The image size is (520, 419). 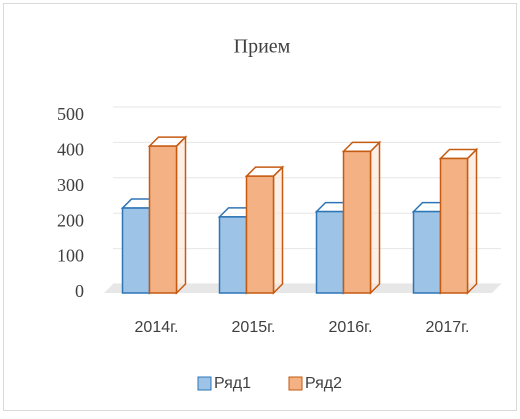 What do you see at coordinates (302, 288) in the screenshot?
I see `floor` at bounding box center [302, 288].